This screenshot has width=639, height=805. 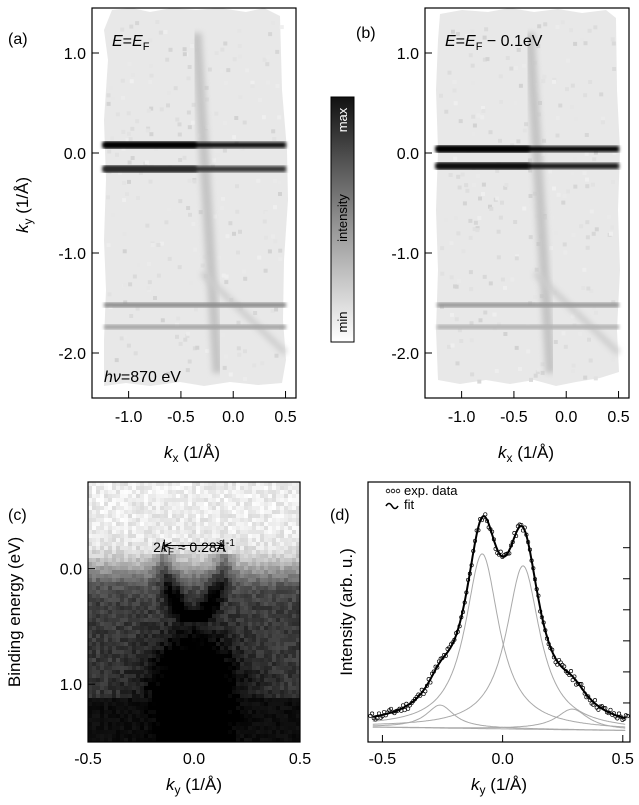 I want to click on panel-b-heatmap, so click(x=528, y=197).